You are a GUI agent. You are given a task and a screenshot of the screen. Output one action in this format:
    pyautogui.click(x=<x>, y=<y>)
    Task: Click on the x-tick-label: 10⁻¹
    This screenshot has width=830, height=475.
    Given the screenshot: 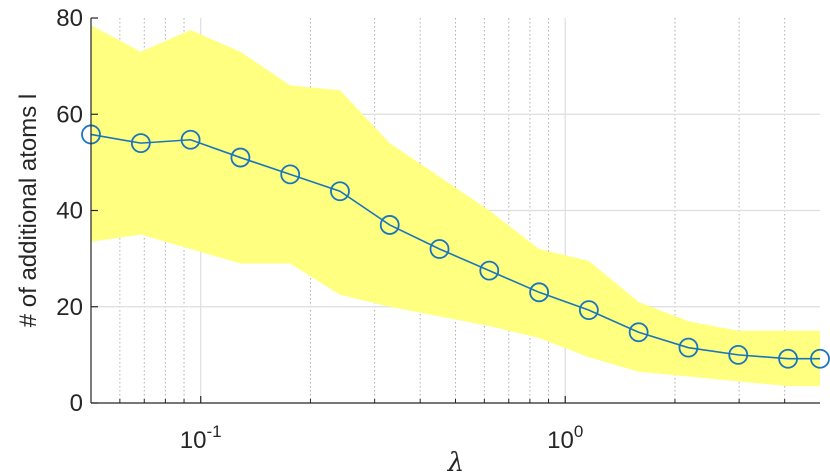 What is the action you would take?
    pyautogui.click(x=201, y=438)
    